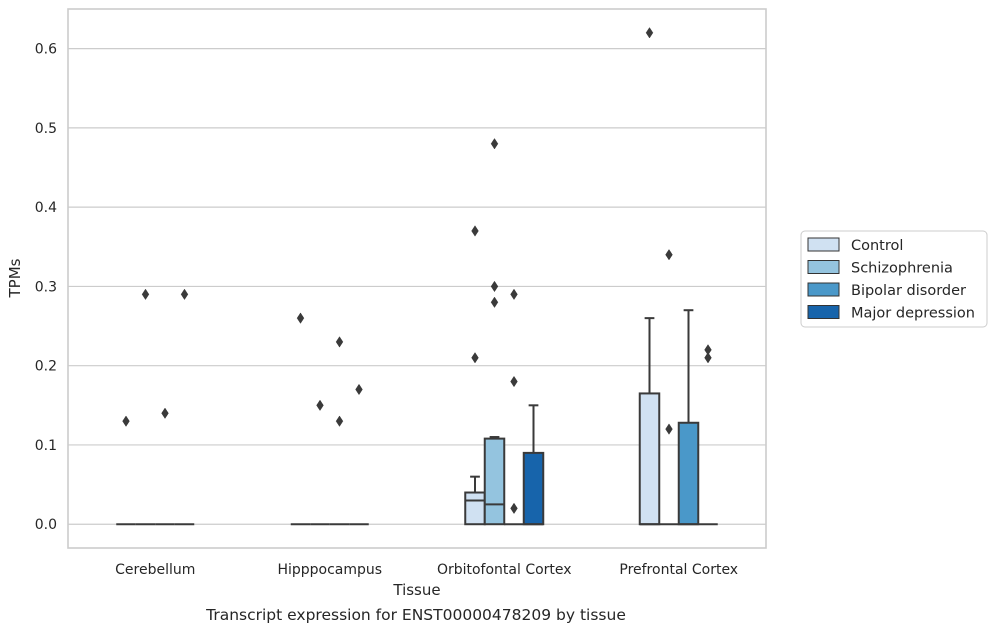 Image resolution: width=997 pixels, height=634 pixels. Describe the element at coordinates (46, 367) in the screenshot. I see `y-tick-label: 0.2` at that location.